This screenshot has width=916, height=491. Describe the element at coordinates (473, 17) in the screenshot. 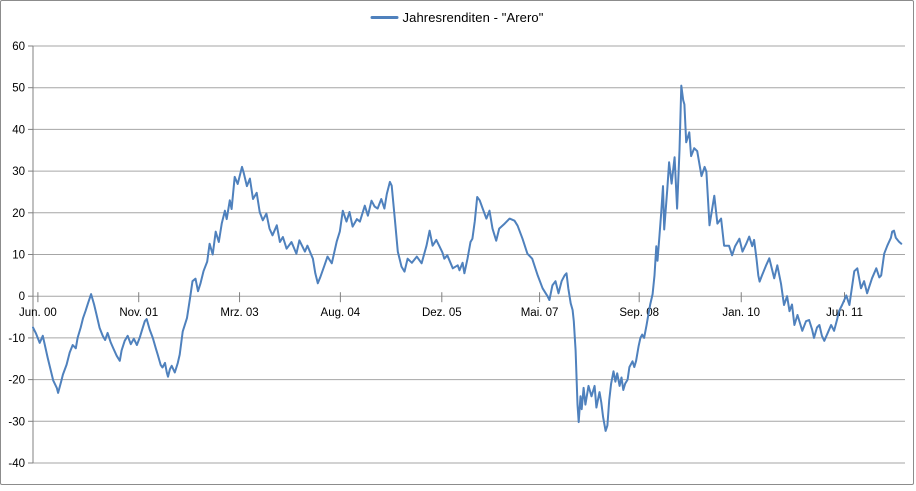

I see `legend-label: Jahresrenditen - "Arero"` at that location.